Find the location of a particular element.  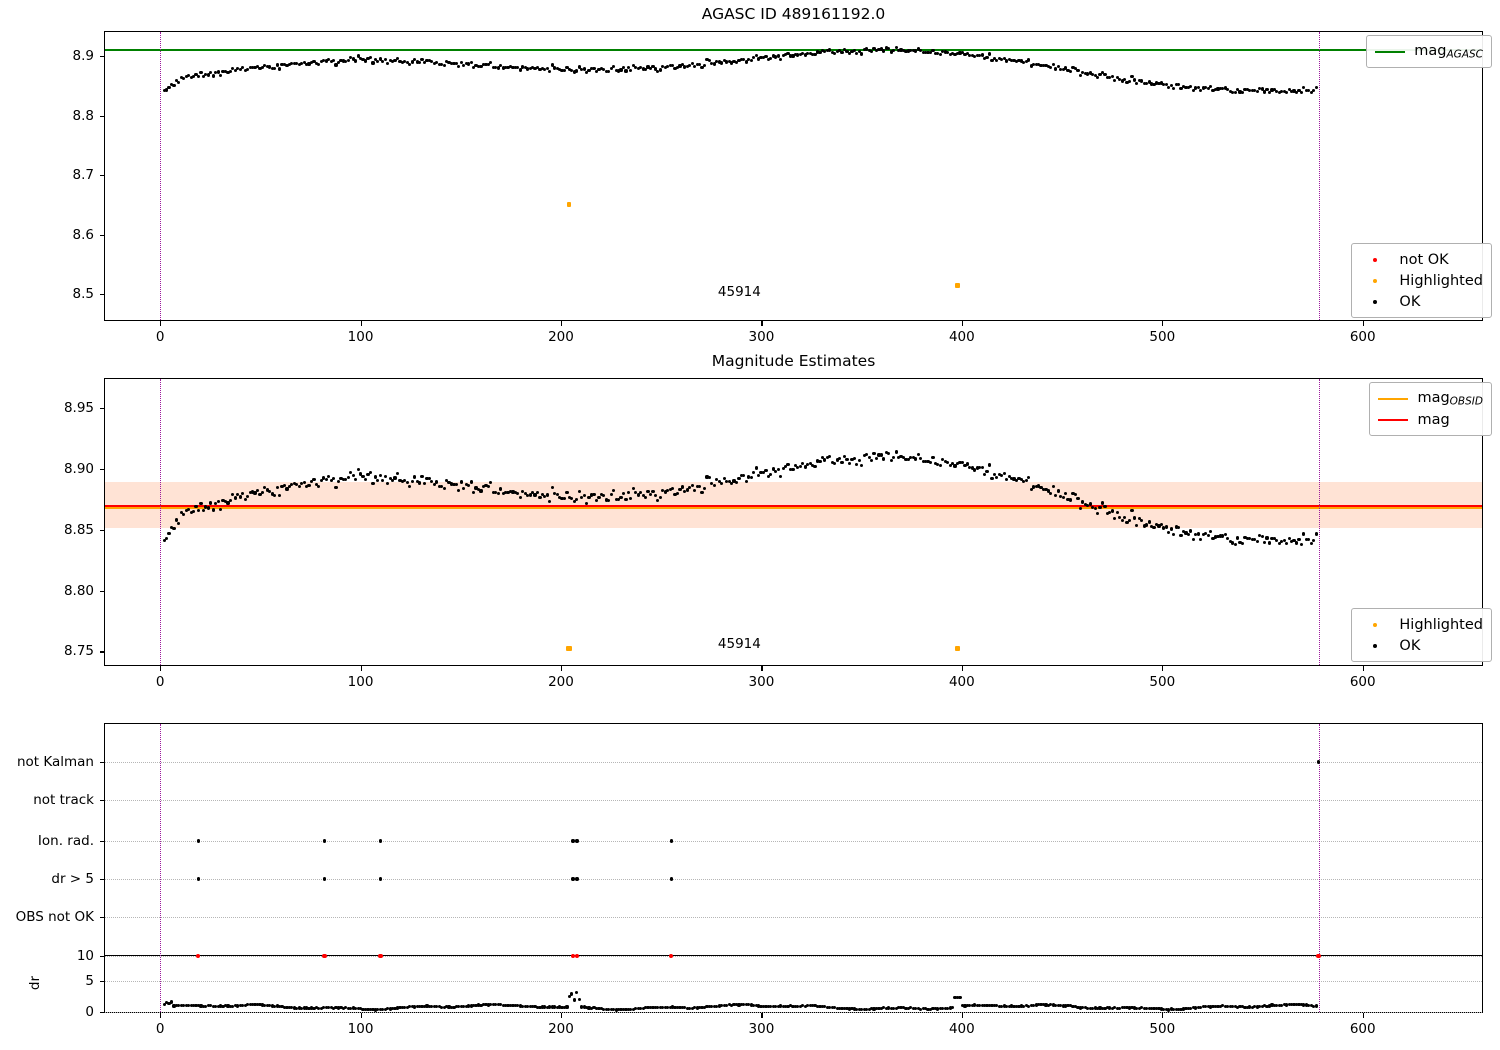

x-tick-label: 600 is located at coordinates (1362, 337).